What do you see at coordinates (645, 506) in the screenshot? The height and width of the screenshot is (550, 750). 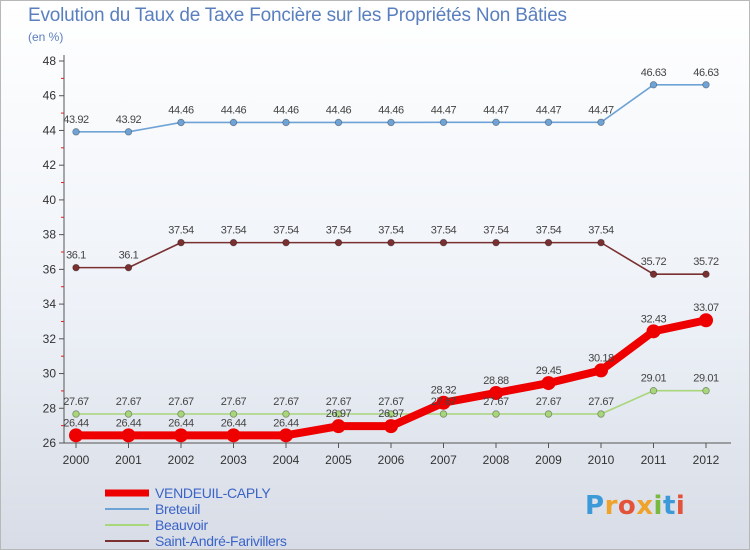 I see `logo-letter: x` at bounding box center [645, 506].